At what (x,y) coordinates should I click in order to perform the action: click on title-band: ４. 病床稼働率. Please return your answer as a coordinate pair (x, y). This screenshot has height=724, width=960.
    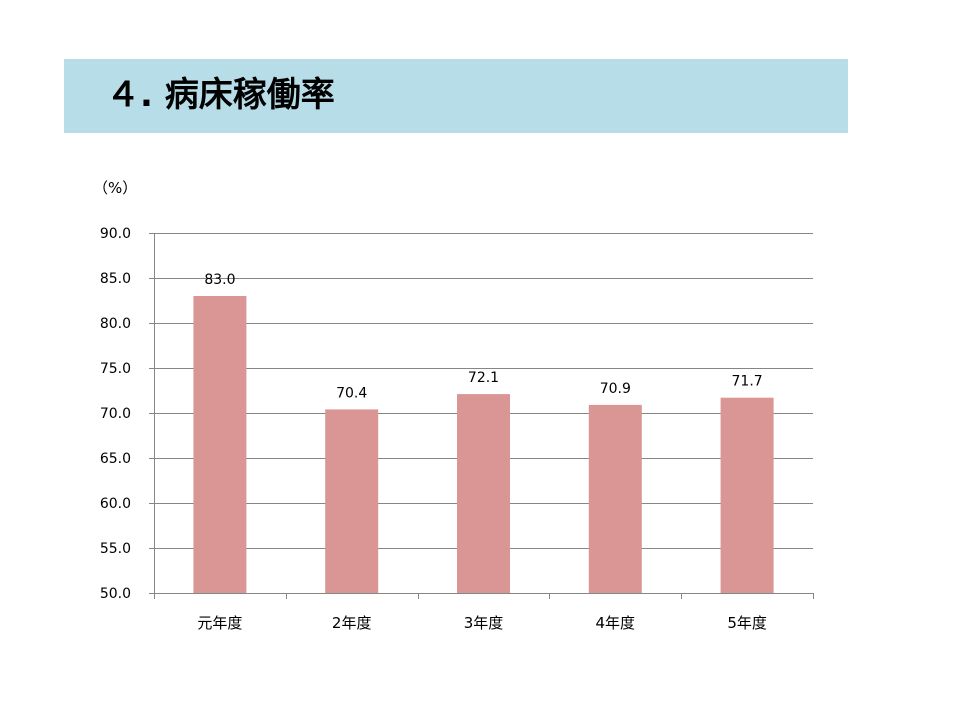
    Looking at the image, I should click on (456, 96).